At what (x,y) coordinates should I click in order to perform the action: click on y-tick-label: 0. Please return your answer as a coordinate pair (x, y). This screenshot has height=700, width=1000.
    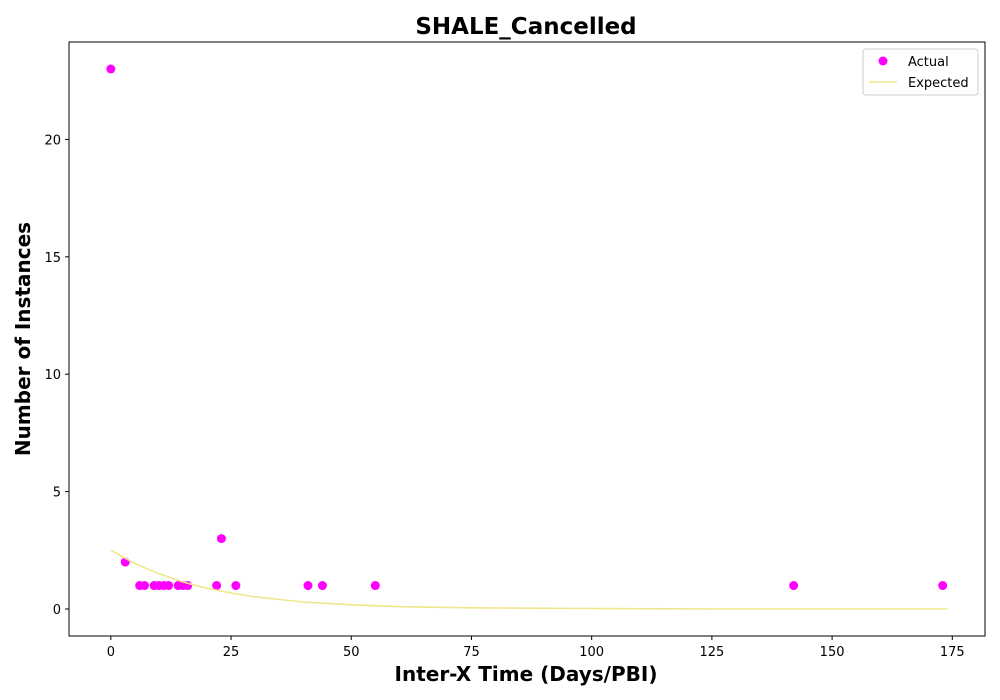
    Looking at the image, I should click on (57, 610).